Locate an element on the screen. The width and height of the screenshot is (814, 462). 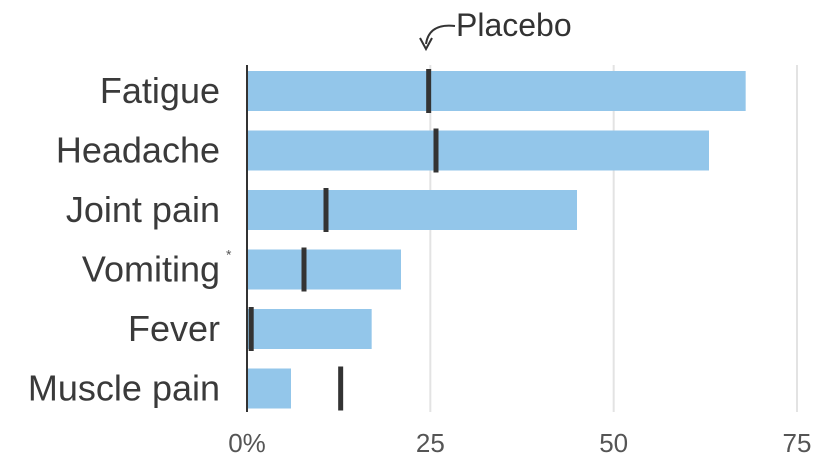
placebo-annotation: Placebo is located at coordinates (495, 29).